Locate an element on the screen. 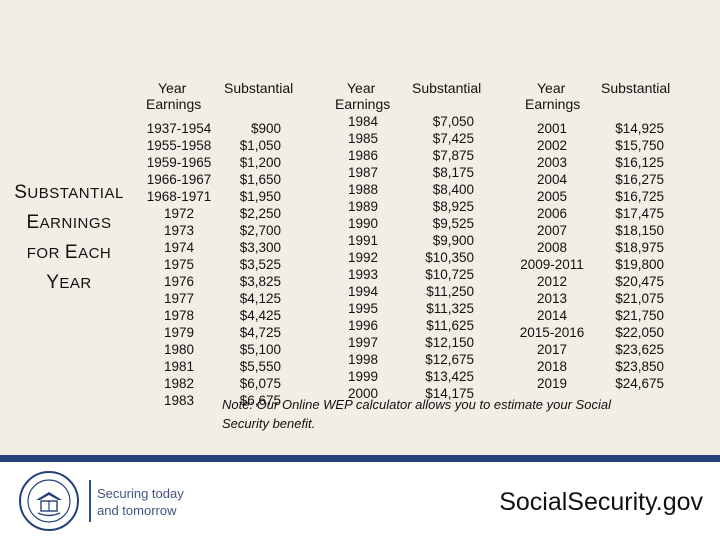 This screenshot has height=540, width=720. site-link: SocialSecurity.gov is located at coordinates (601, 502).